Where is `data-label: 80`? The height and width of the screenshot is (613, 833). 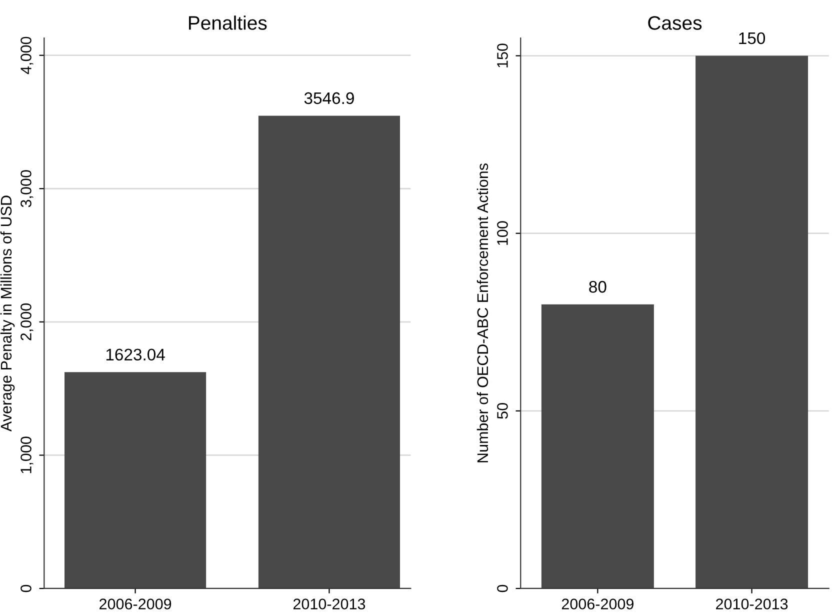
data-label: 80 is located at coordinates (597, 286).